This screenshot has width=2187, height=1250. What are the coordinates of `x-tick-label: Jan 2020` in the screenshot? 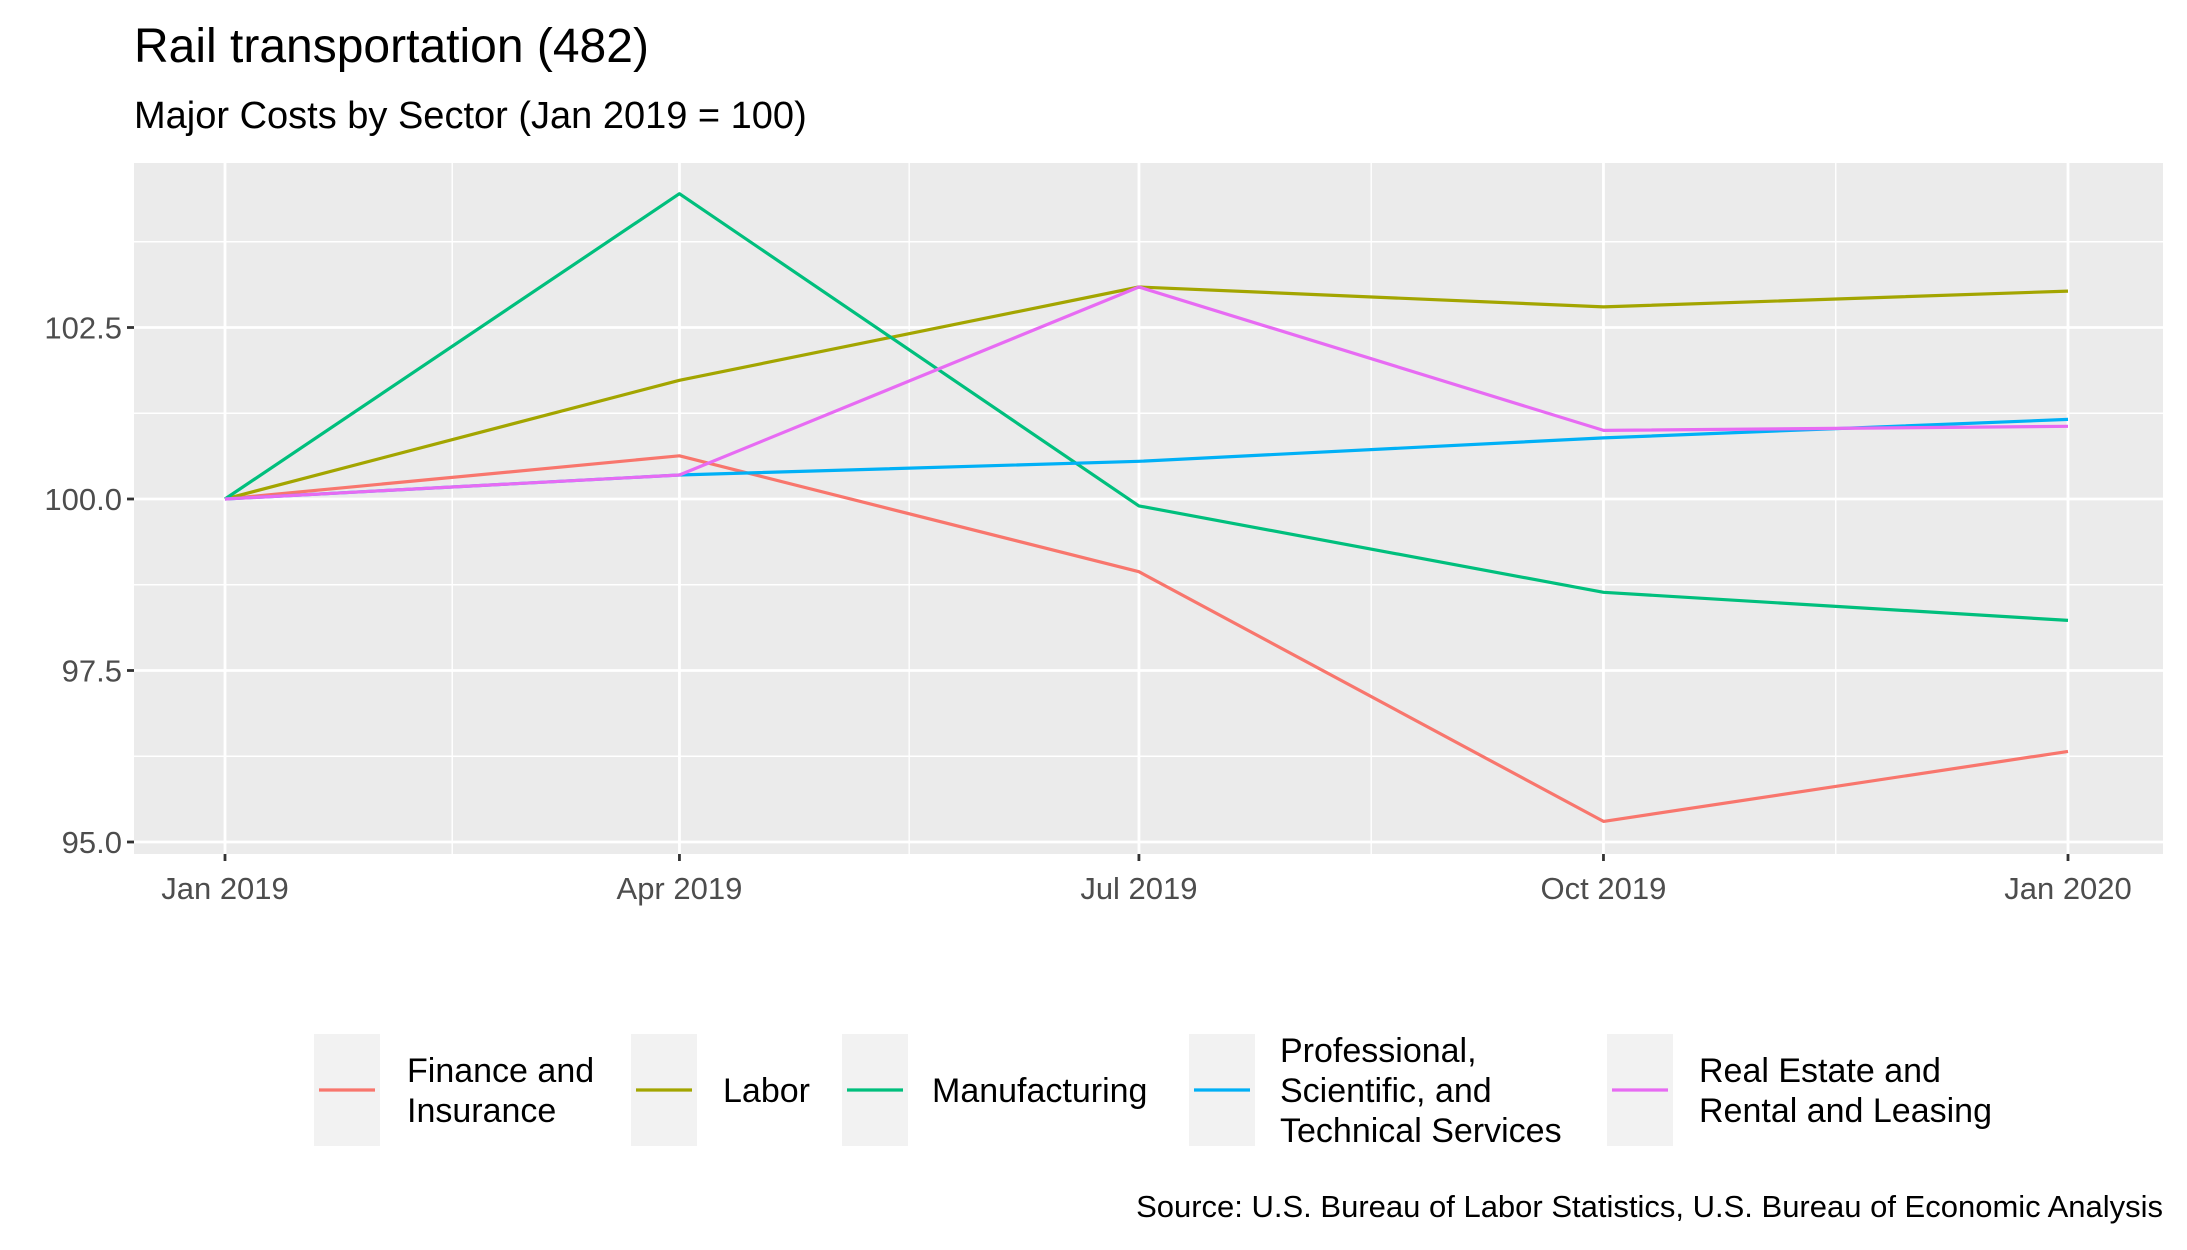 It's located at (2068, 888).